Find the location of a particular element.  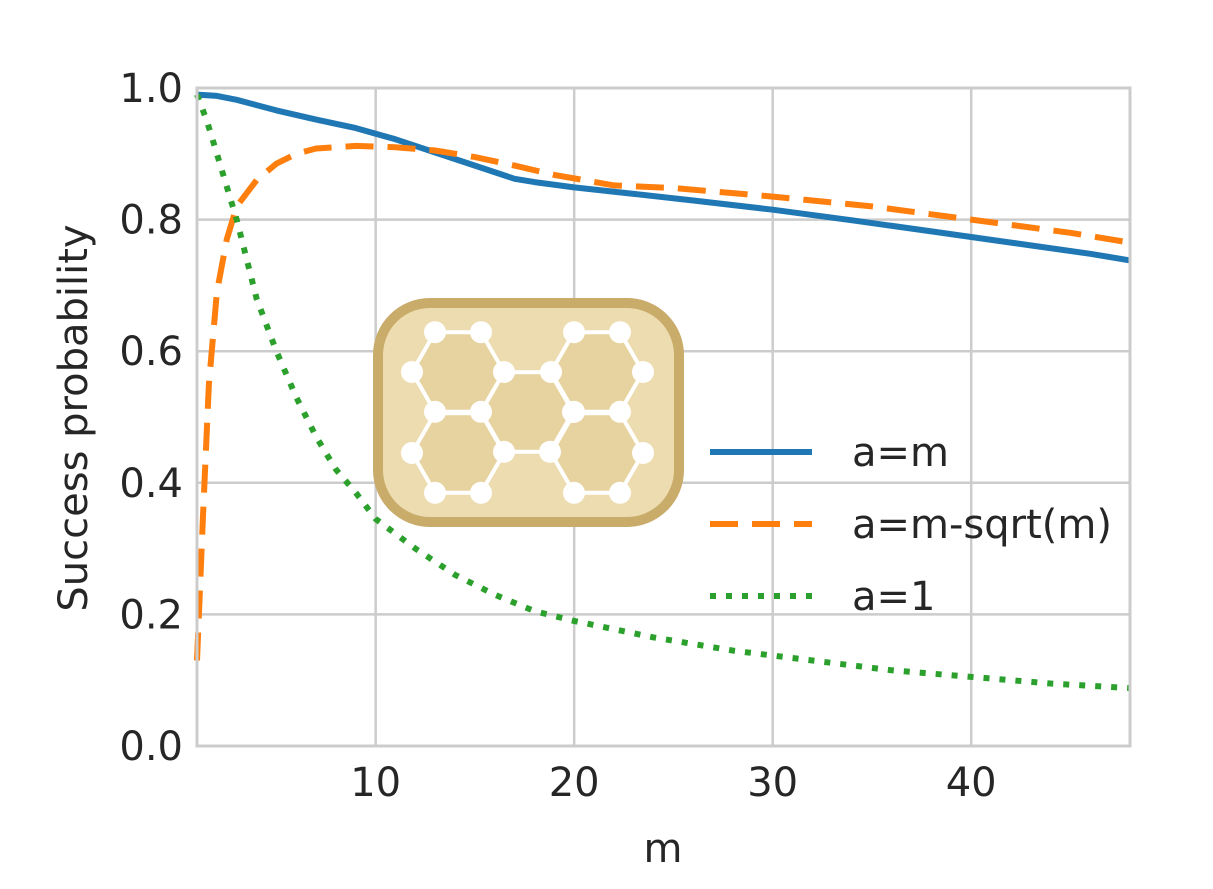

y-tick-label: 0.6 is located at coordinates (151, 352).